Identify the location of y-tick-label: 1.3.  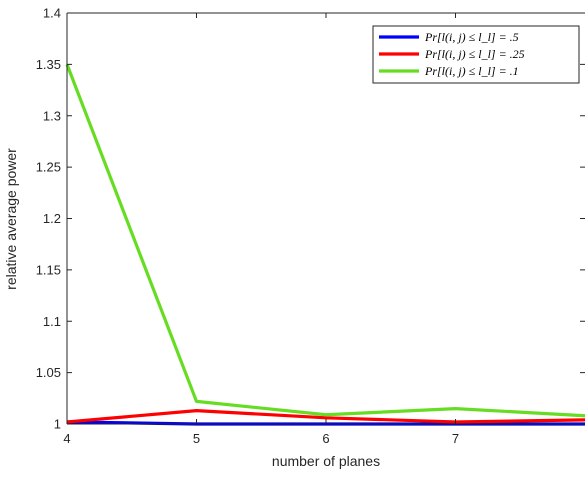
(52, 115).